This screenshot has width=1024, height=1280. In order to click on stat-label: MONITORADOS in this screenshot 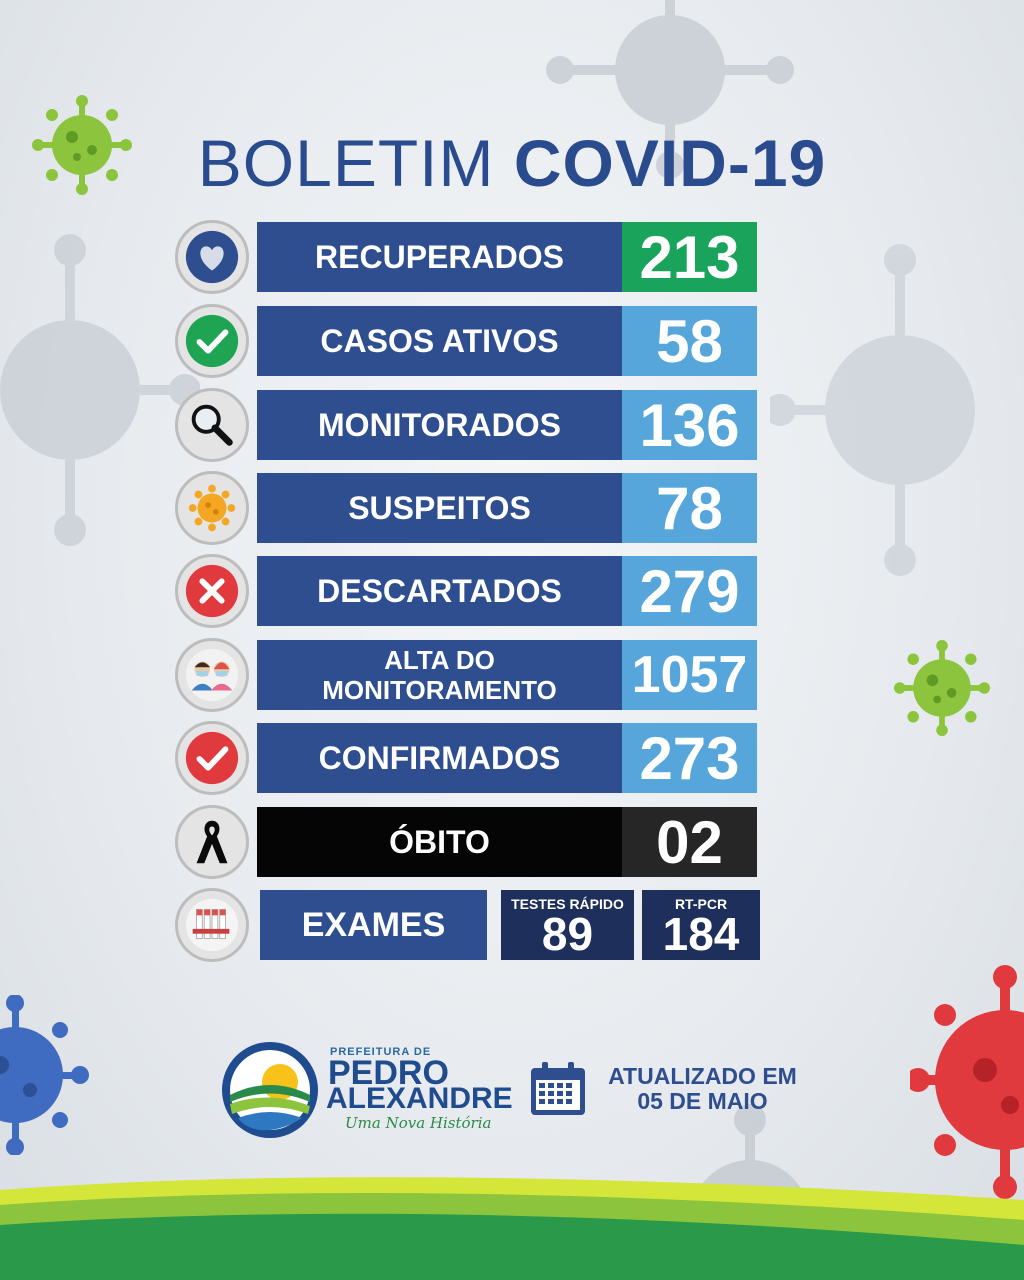, I will do `click(439, 425)`.